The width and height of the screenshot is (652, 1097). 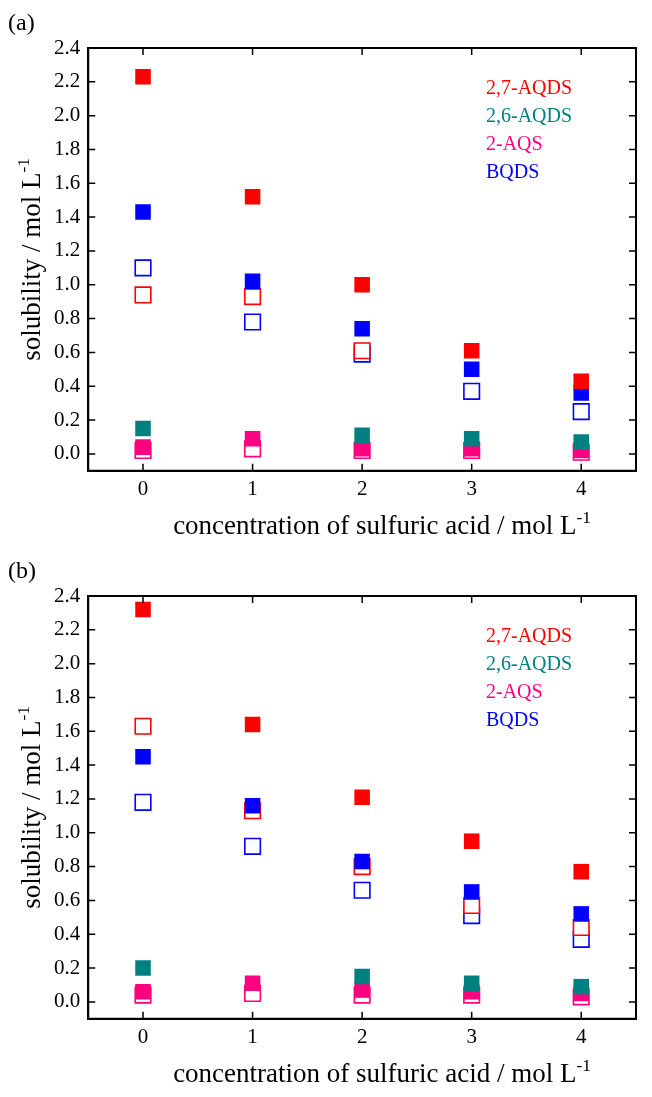 What do you see at coordinates (22, 570) in the screenshot?
I see `chart-title: (b)` at bounding box center [22, 570].